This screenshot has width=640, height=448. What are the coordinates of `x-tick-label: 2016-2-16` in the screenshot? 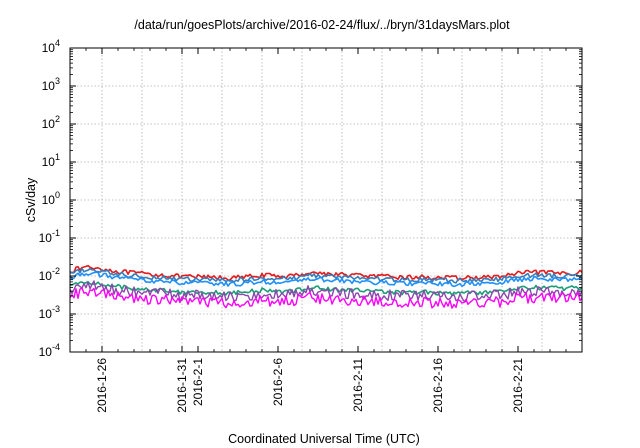 It's located at (438, 385).